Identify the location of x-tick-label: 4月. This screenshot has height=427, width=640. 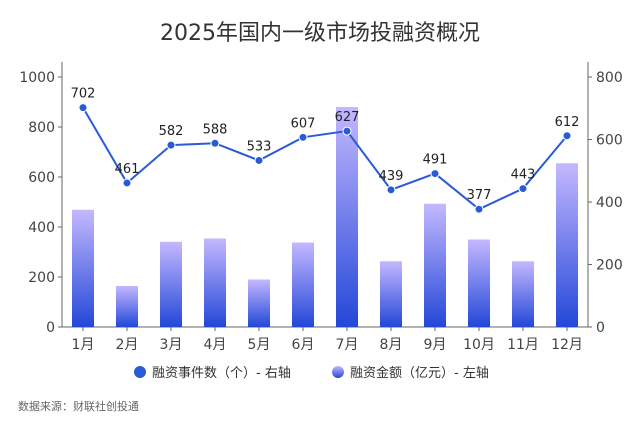
(215, 345).